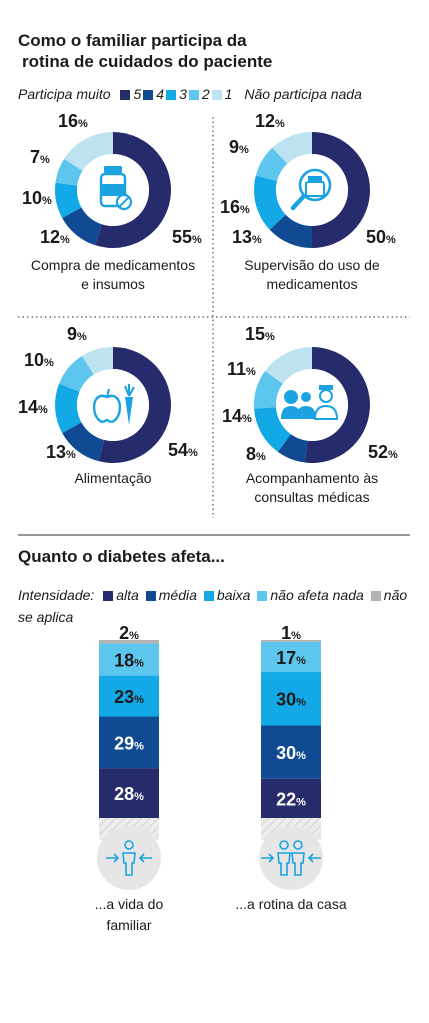 This screenshot has width=429, height=1023. Describe the element at coordinates (124, 697) in the screenshot. I see `bar-label-value: 23` at that location.